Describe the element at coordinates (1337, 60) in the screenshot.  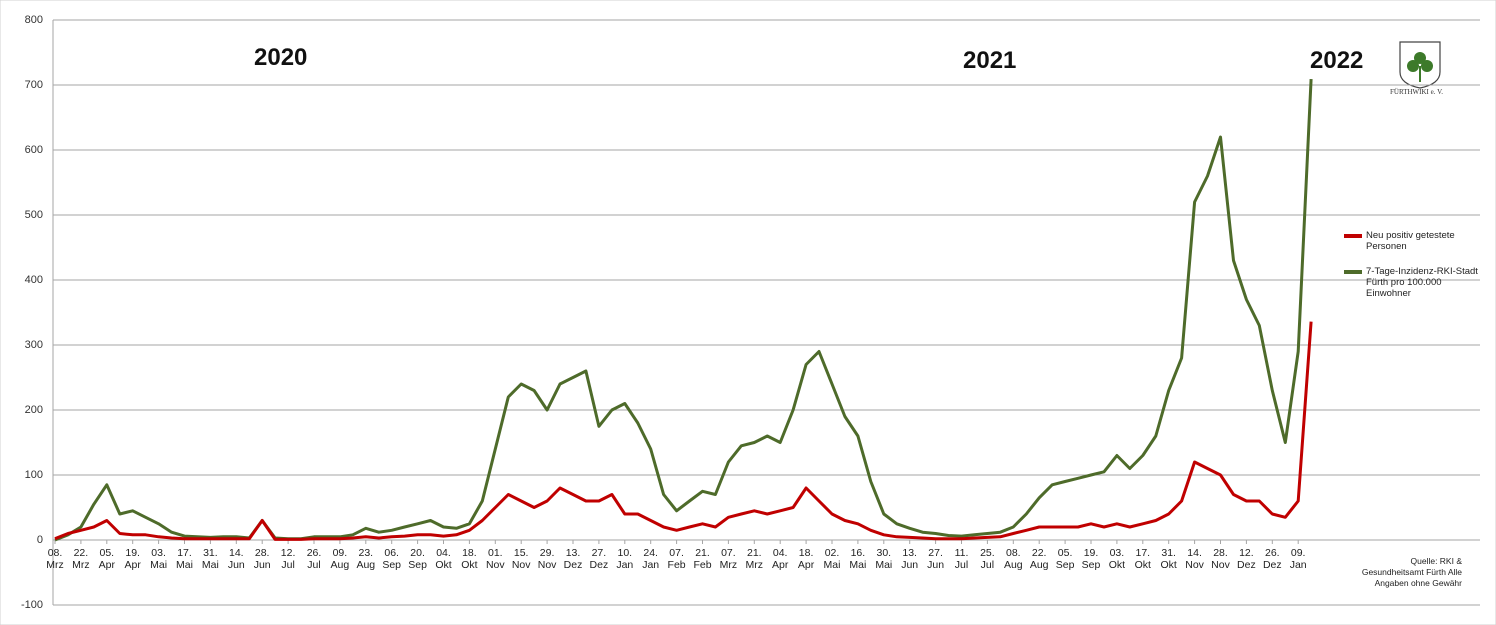
I see `year-annotation: 2022` at that location.